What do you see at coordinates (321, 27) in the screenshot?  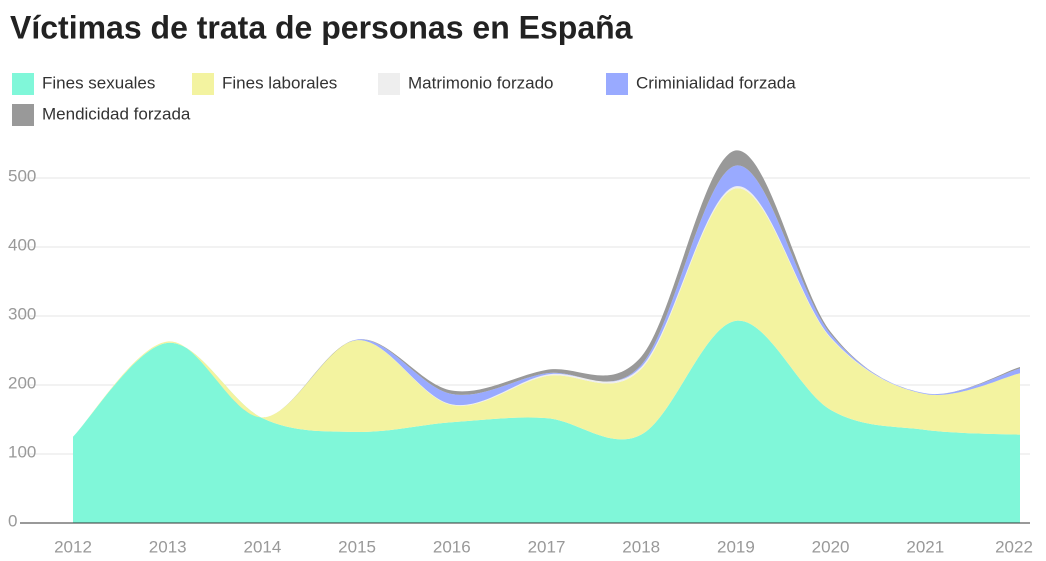 I see `chart-title: Víctimas de trata de personas en España` at bounding box center [321, 27].